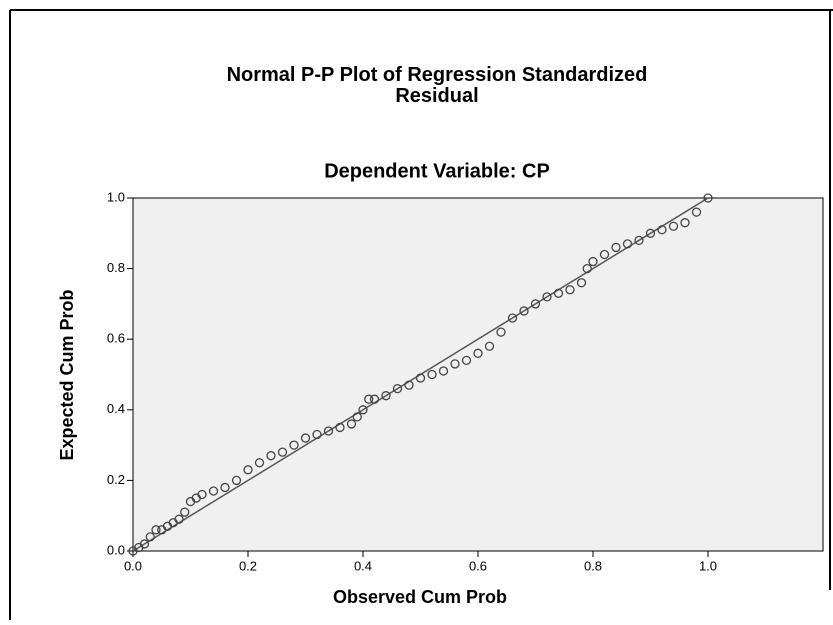  Describe the element at coordinates (116, 408) in the screenshot. I see `y-tick-label: 0.4` at that location.